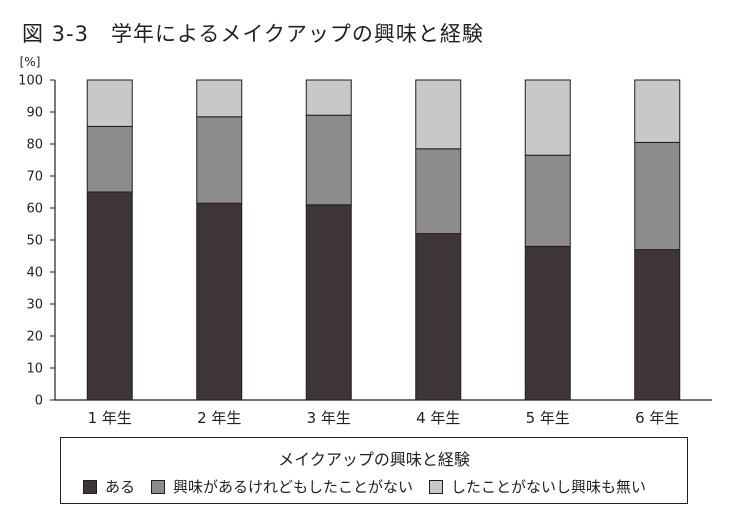  I want to click on legend-item: ある, so click(109, 486).